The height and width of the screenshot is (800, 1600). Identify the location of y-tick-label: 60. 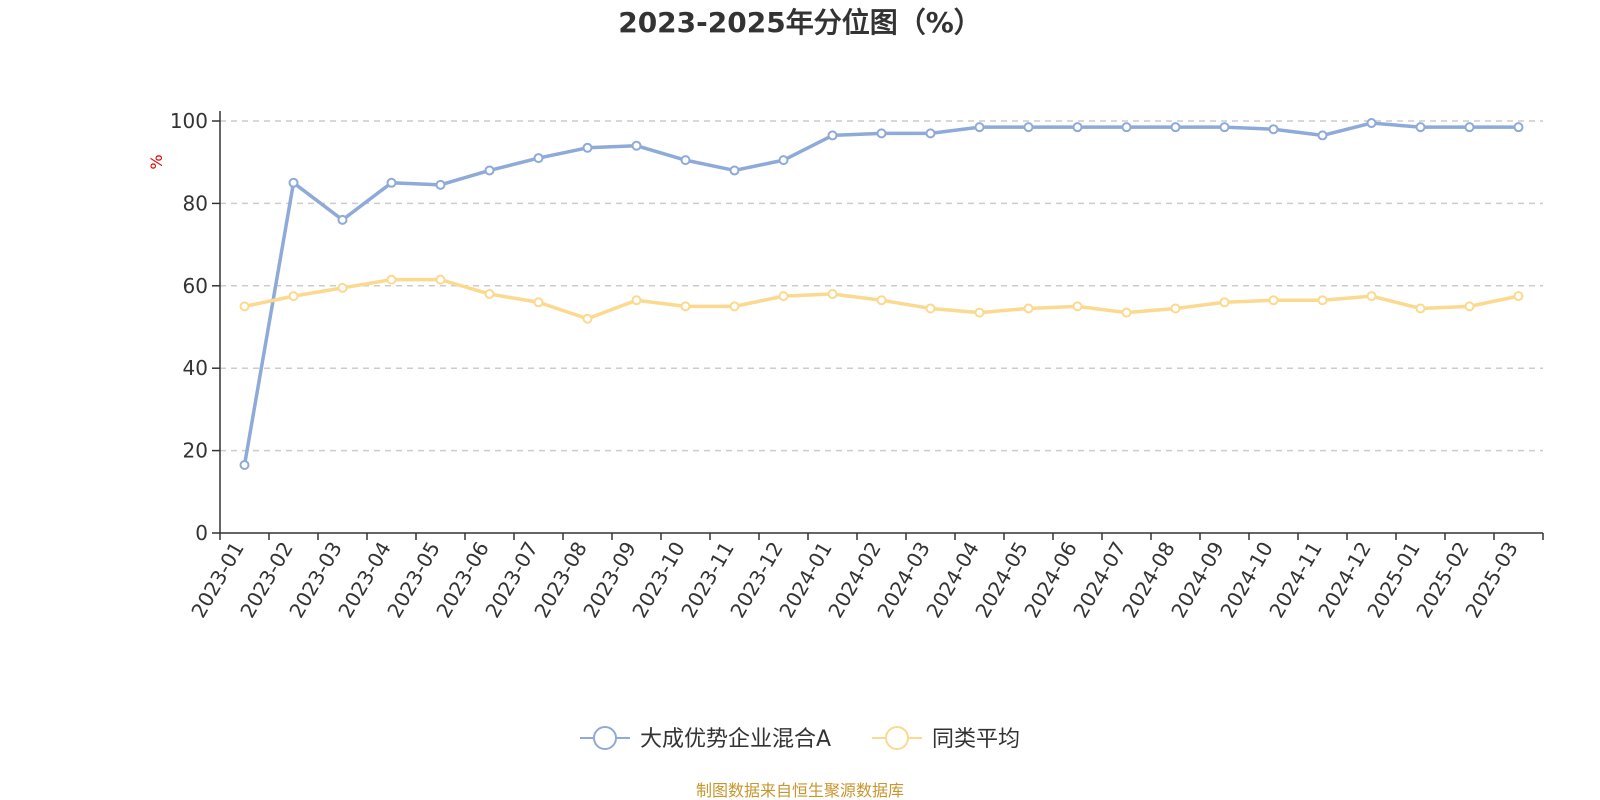
(195, 286).